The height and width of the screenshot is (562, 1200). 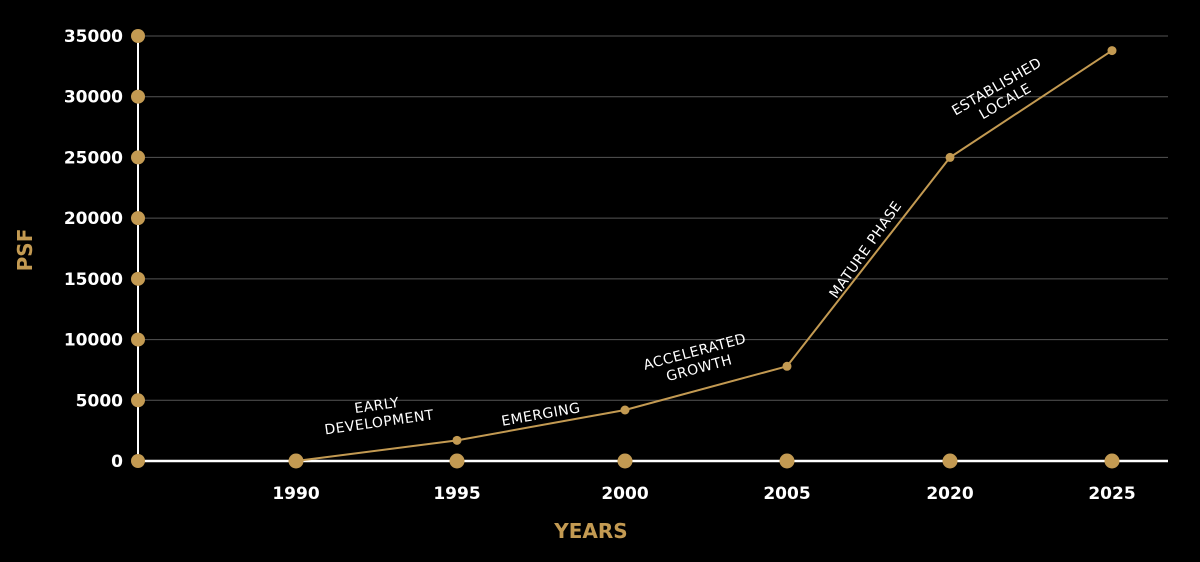 I want to click on y-axis-label: PSF, so click(x=25, y=250).